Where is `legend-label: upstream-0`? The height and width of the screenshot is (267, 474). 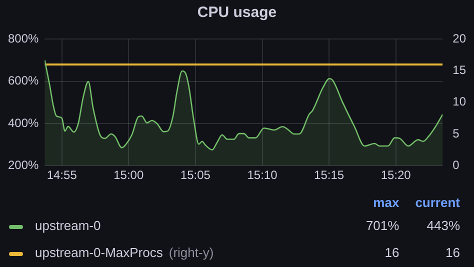
legend-label: upstream-0 is located at coordinates (68, 225).